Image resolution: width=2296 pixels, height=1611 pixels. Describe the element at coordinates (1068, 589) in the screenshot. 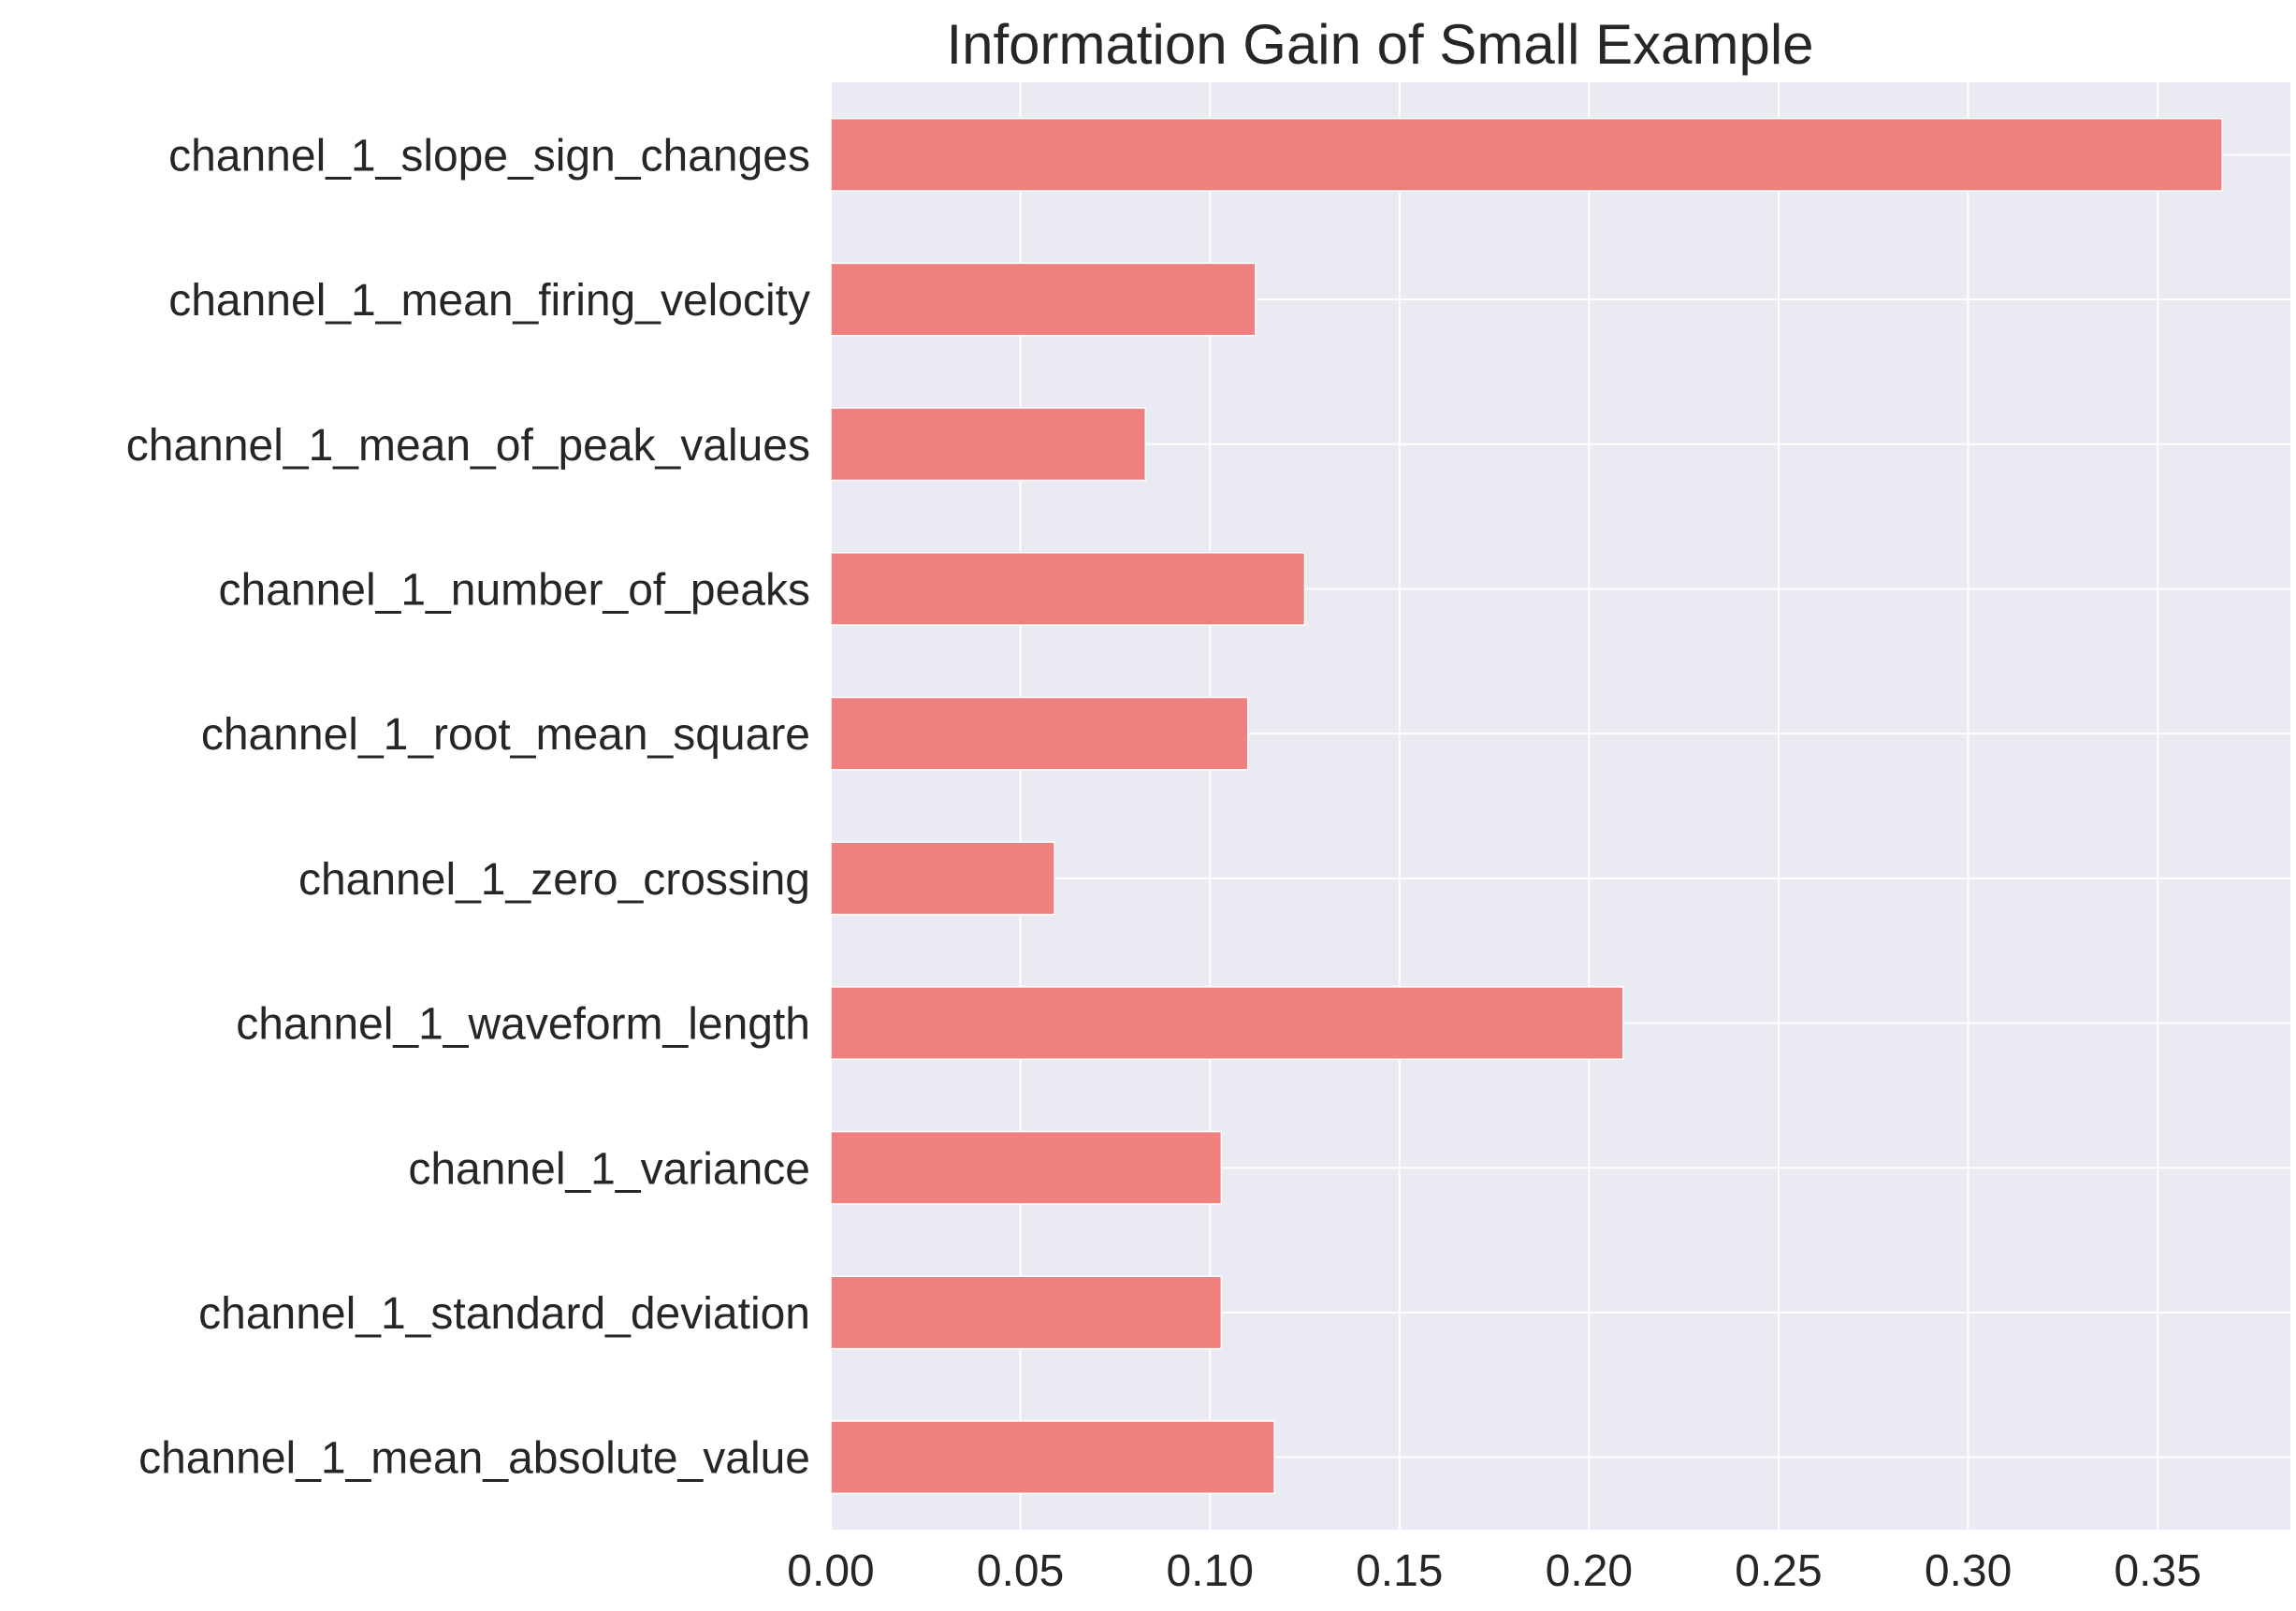

I see `bar-channel-1-number-of-peaks` at that location.